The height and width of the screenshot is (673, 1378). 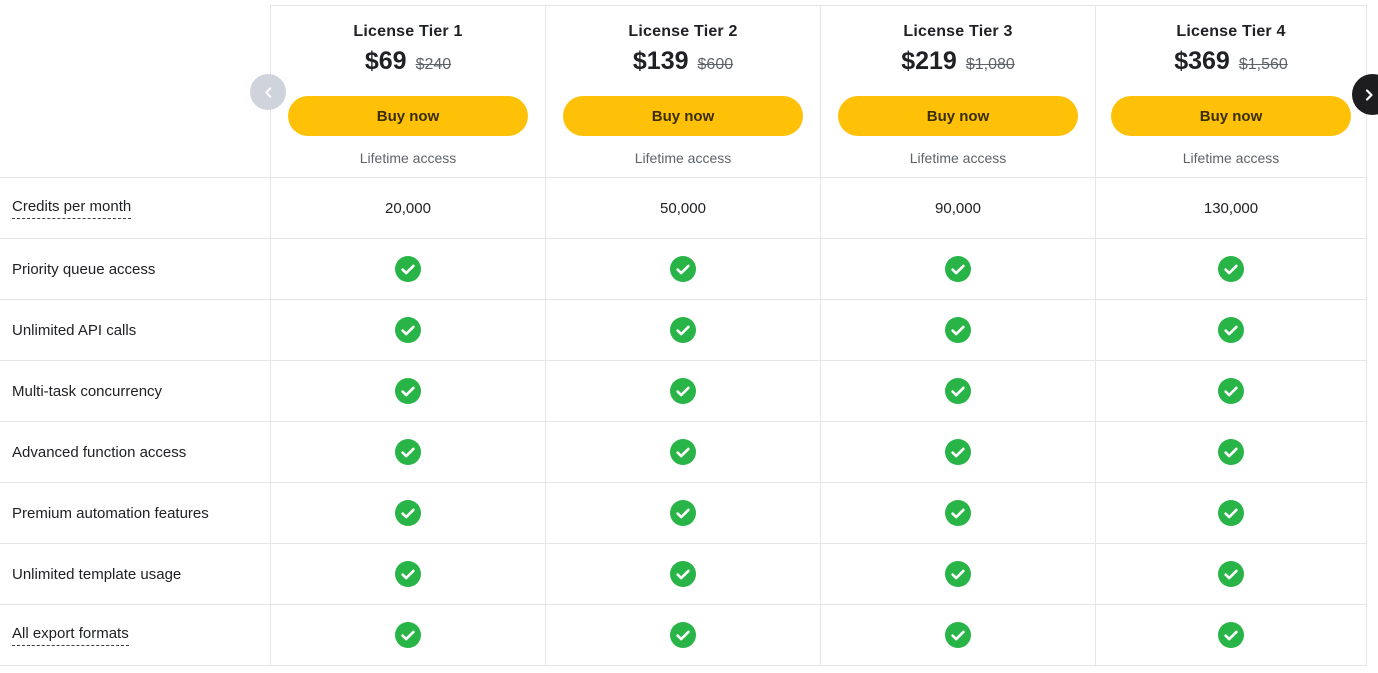 What do you see at coordinates (958, 31) in the screenshot?
I see `tier-name: License Tier 3` at bounding box center [958, 31].